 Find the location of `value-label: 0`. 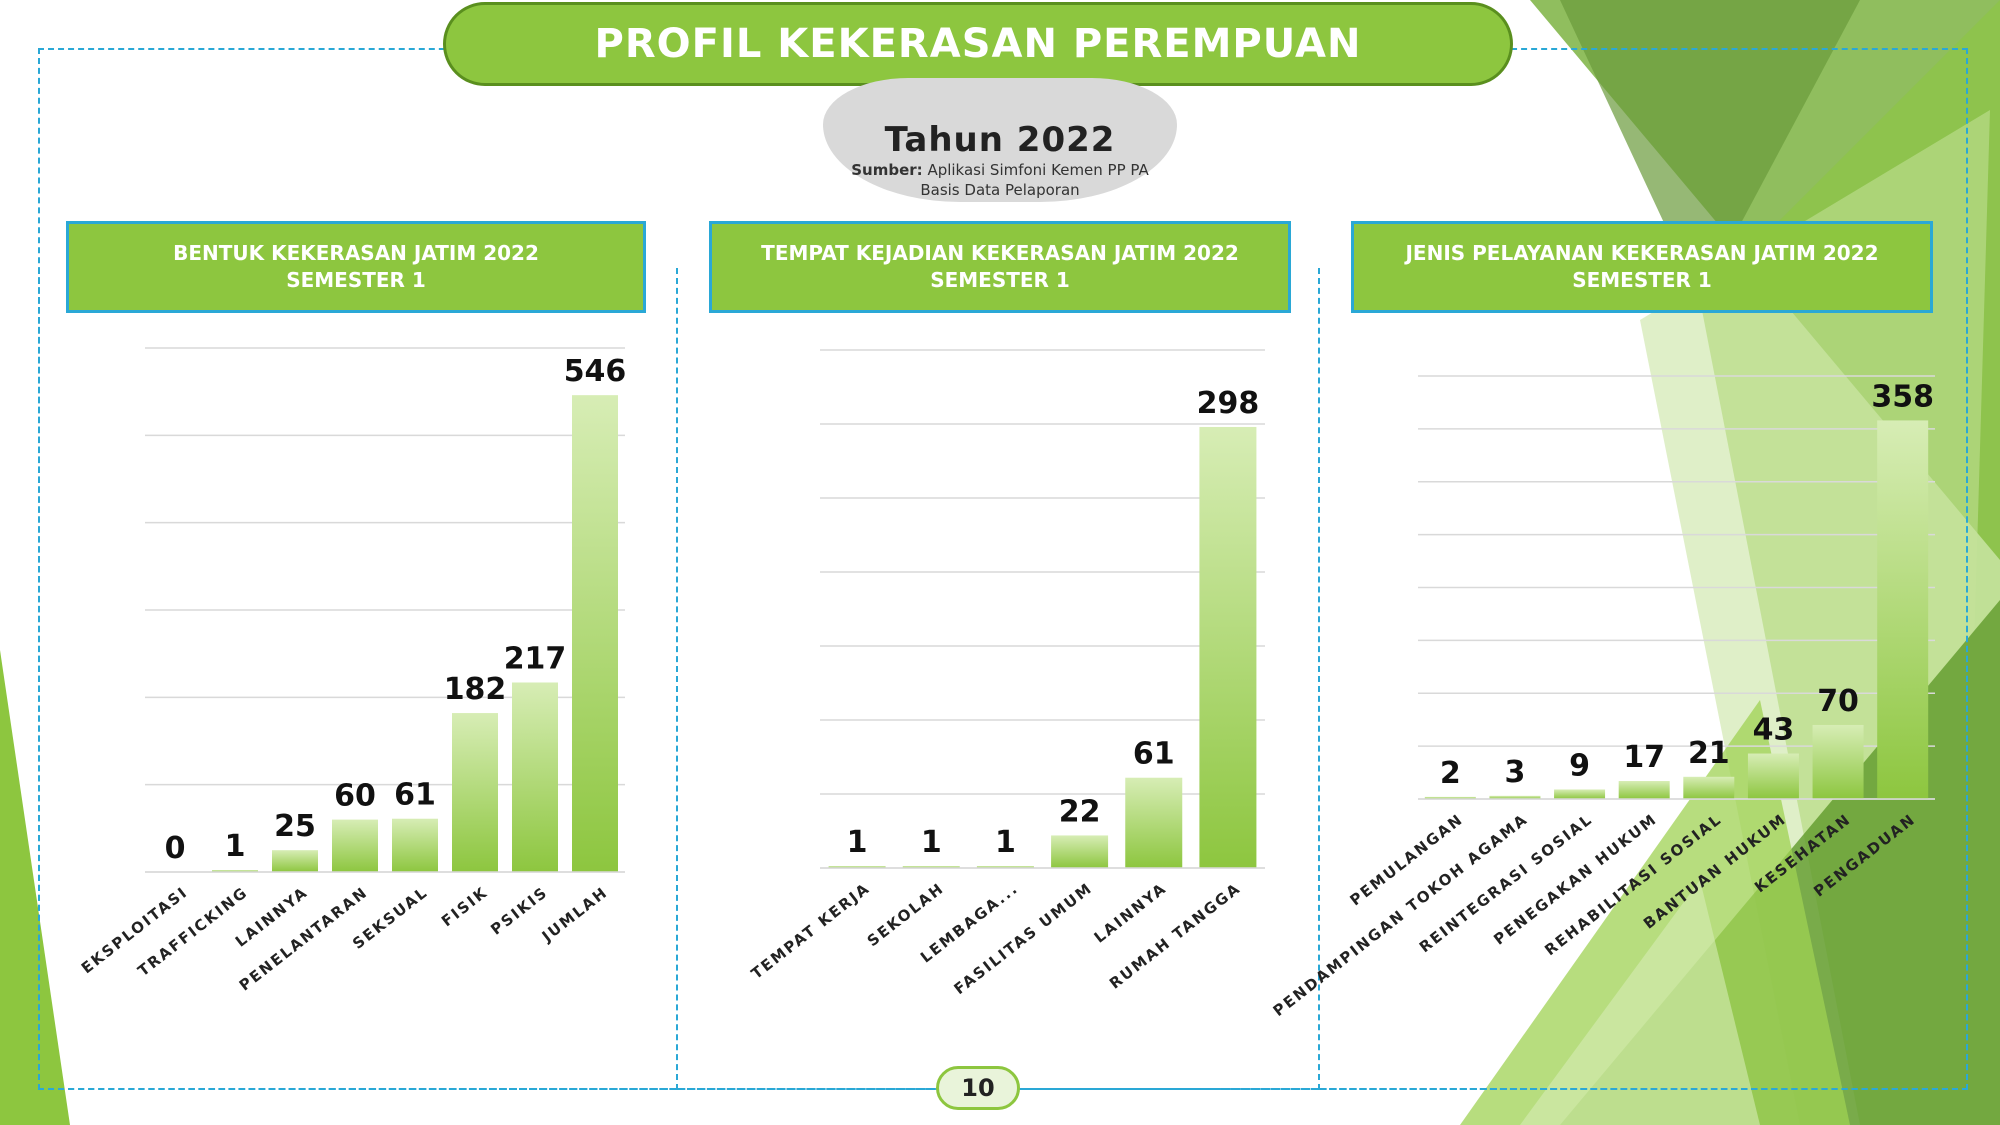

value-label: 0 is located at coordinates (175, 848).